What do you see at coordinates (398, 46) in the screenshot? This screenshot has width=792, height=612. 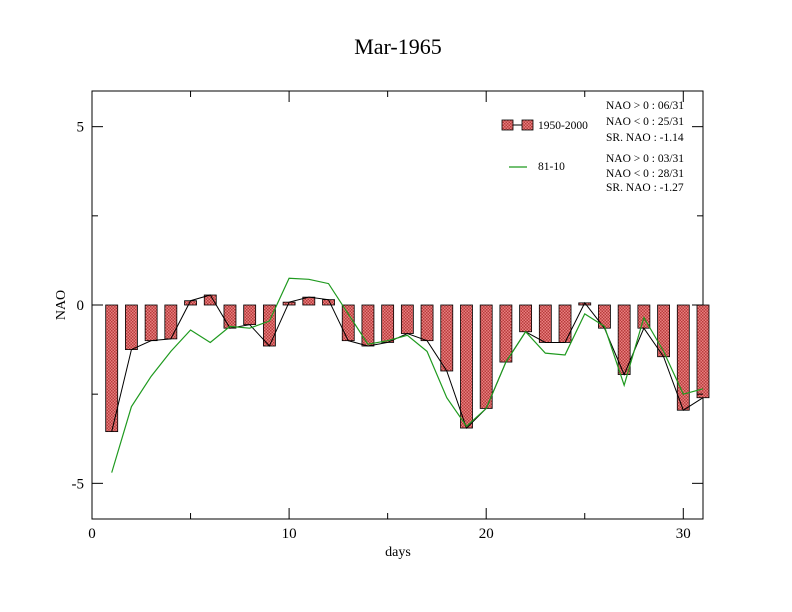 I see `chart-title: Mar-1965` at bounding box center [398, 46].